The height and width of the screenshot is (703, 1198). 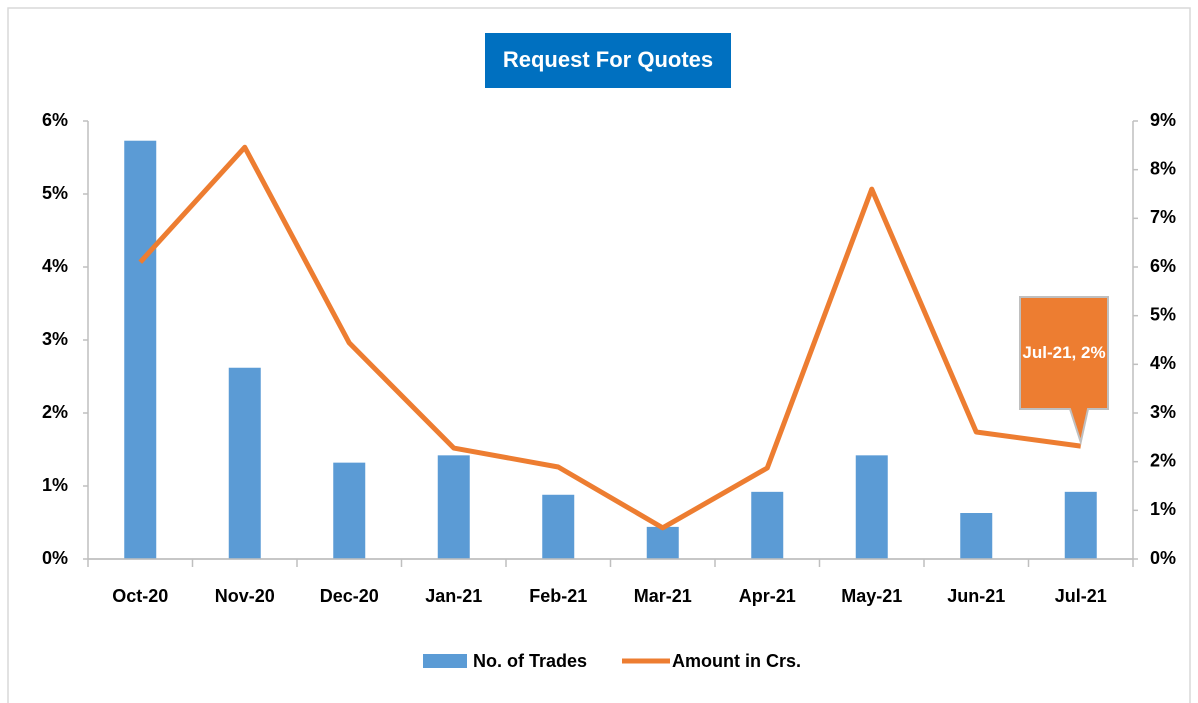 What do you see at coordinates (55, 412) in the screenshot?
I see `y-tick-label: 2%` at bounding box center [55, 412].